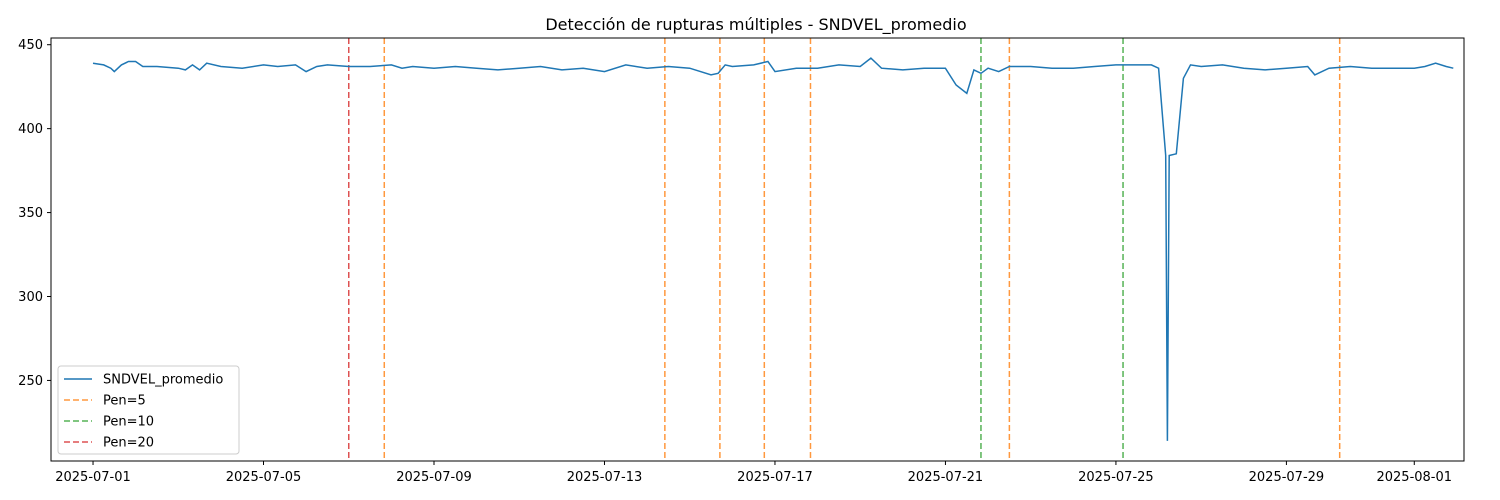 This screenshot has height=500, width=1500. I want to click on y-tick-label: 450, so click(30, 45).